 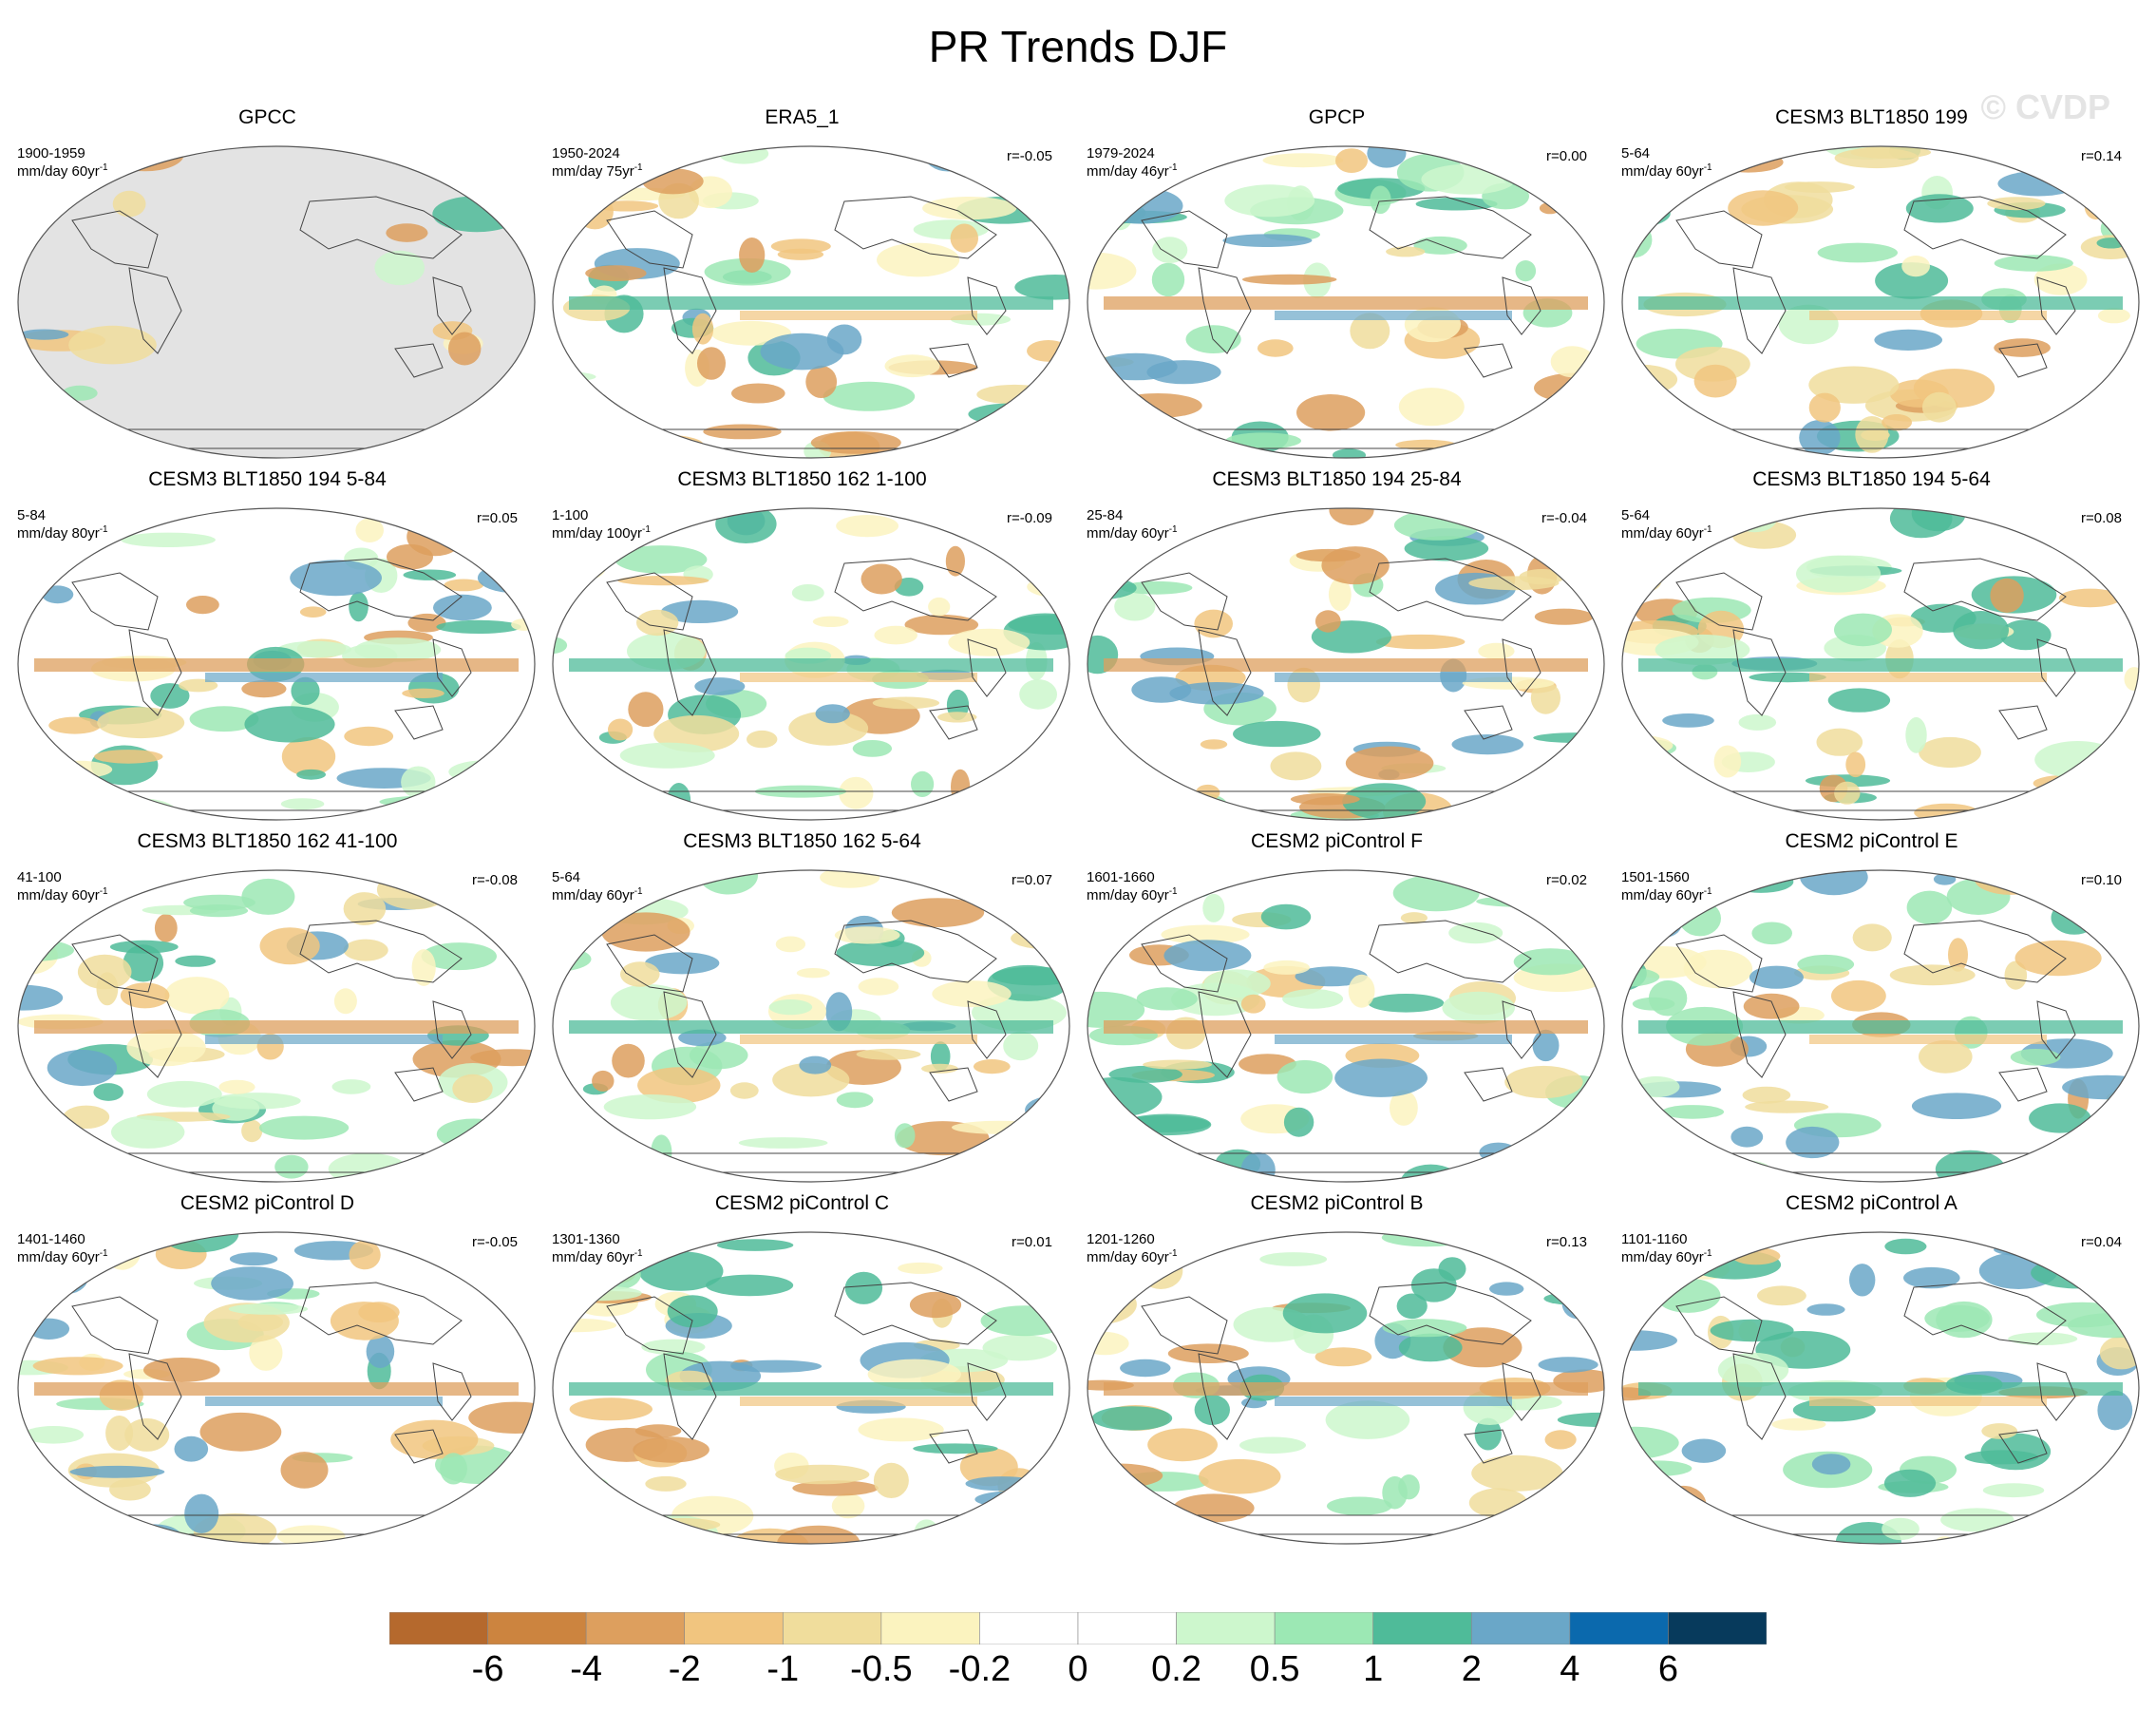 I want to click on colorbar-label: -2, so click(x=685, y=1669).